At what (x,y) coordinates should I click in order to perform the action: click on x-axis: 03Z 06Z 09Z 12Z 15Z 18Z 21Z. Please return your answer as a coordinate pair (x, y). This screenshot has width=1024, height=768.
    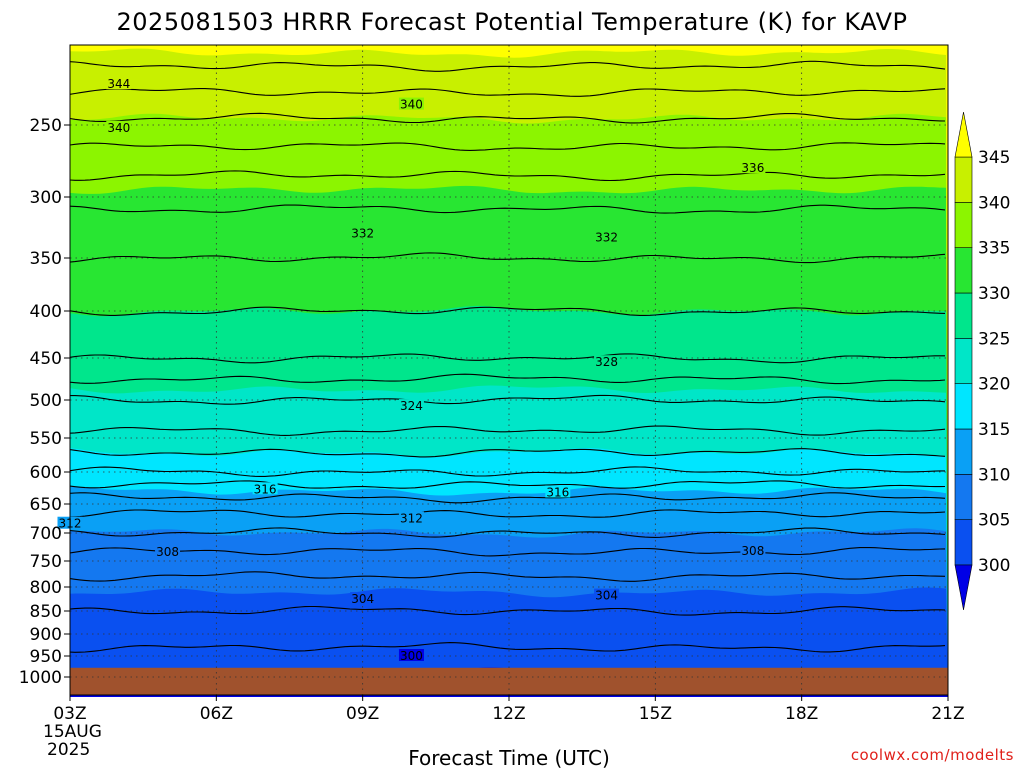
    Looking at the image, I should click on (509, 709).